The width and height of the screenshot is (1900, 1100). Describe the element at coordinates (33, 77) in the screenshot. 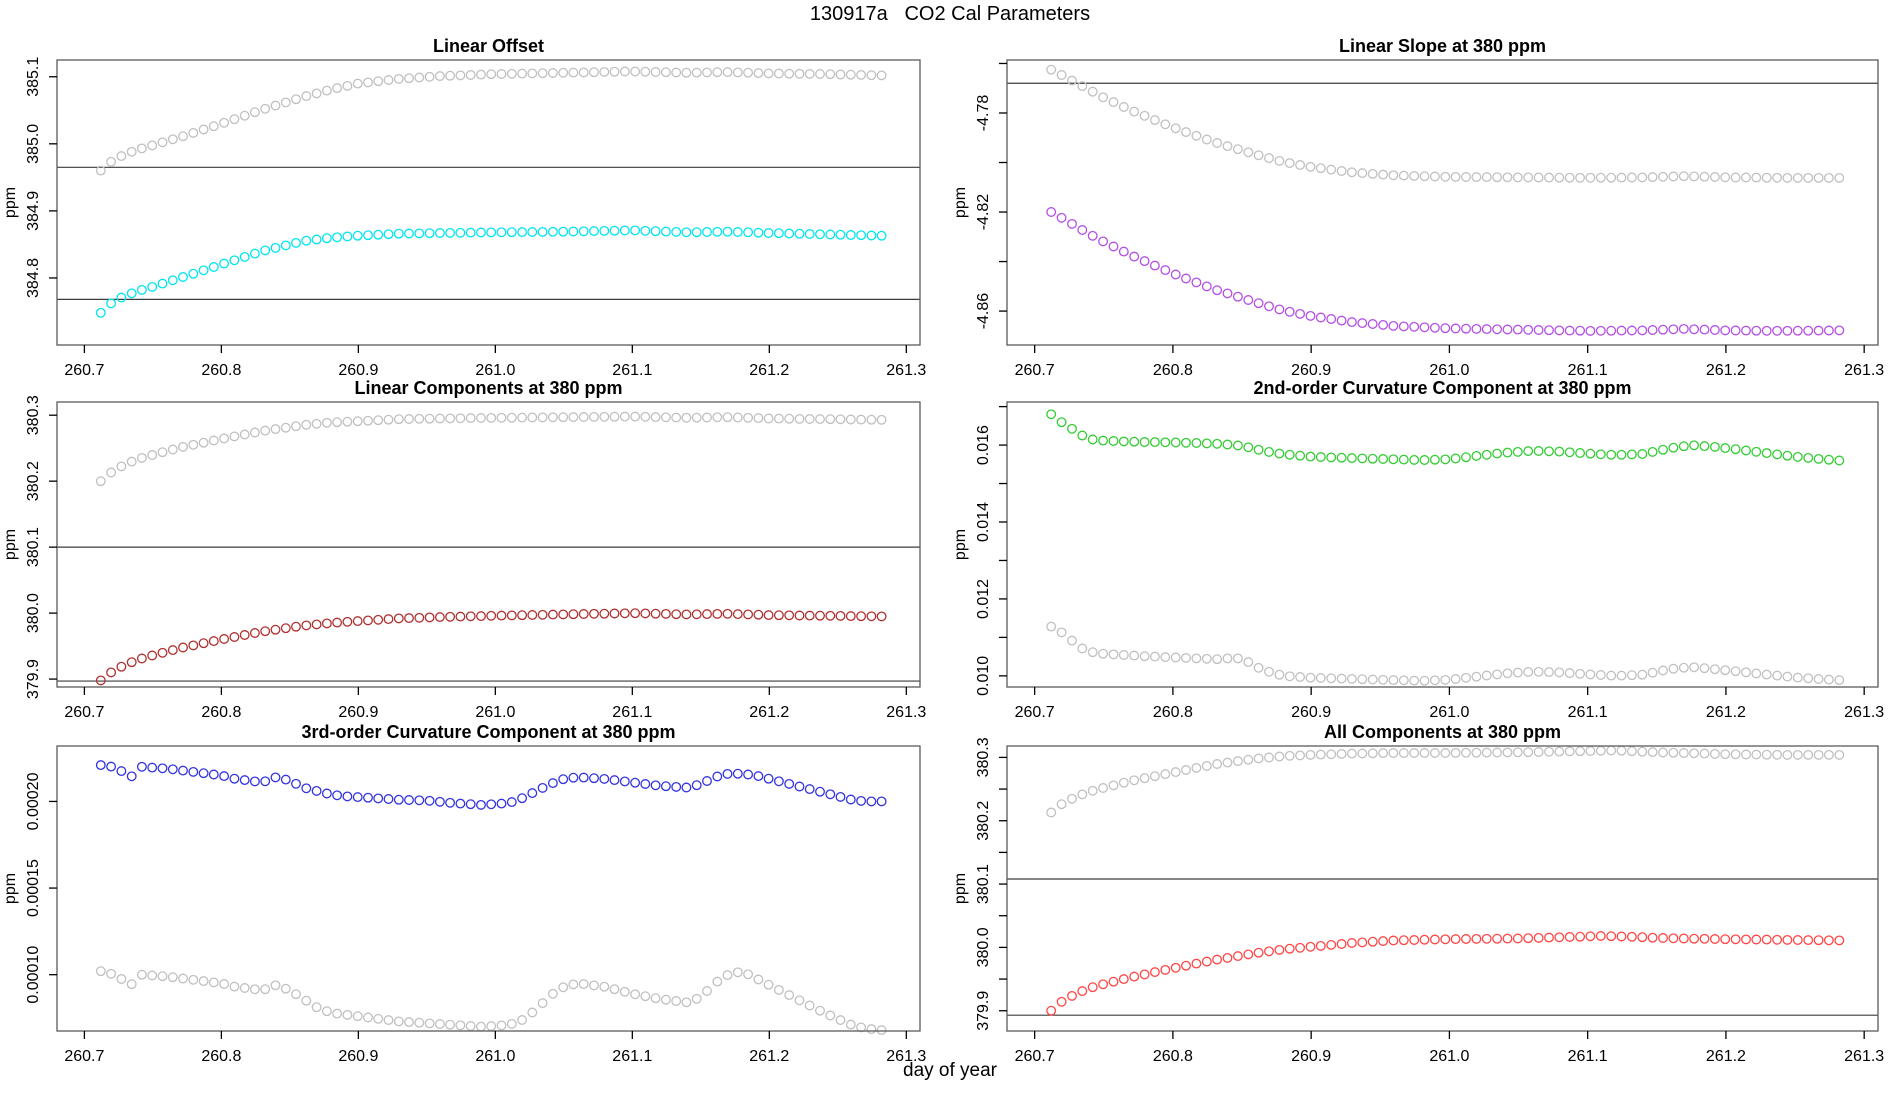

I see `y-tick-label: 385.1` at that location.